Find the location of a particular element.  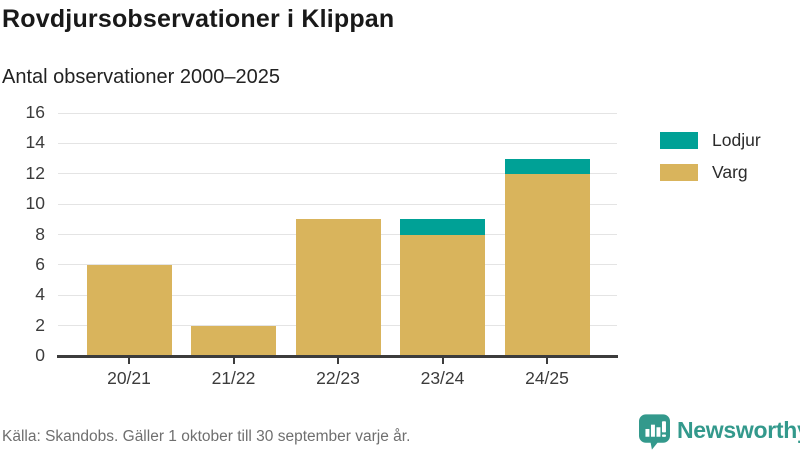

newsworthy-wordmark: Newsworthy is located at coordinates (738, 430).